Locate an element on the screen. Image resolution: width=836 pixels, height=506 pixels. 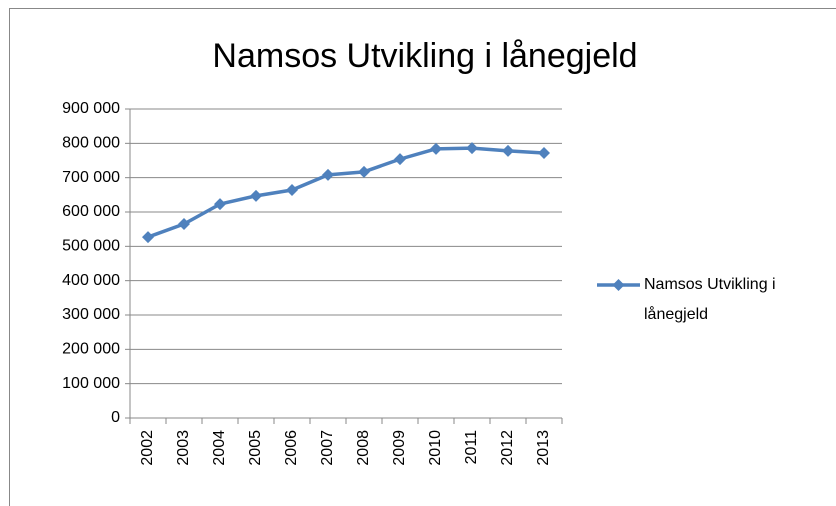
y-tick-label: 0 is located at coordinates (115, 417).